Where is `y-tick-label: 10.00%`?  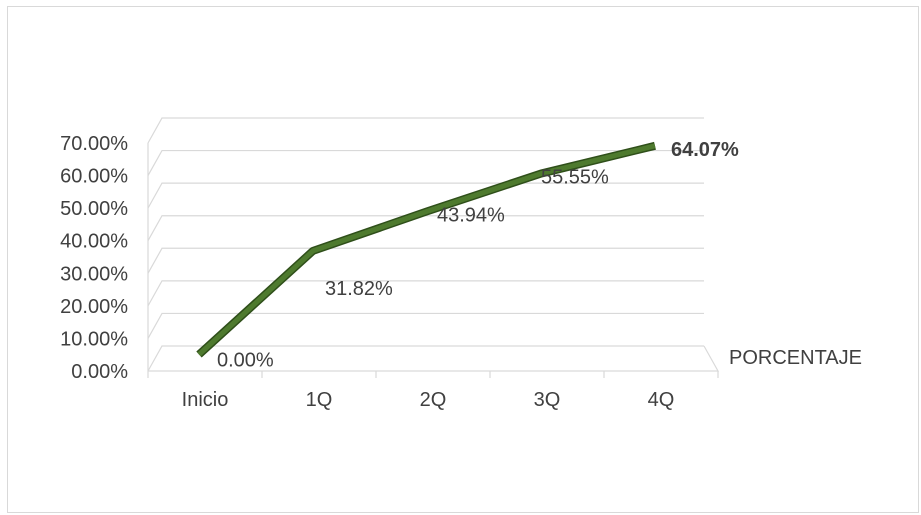
y-tick-label: 10.00% is located at coordinates (94, 339).